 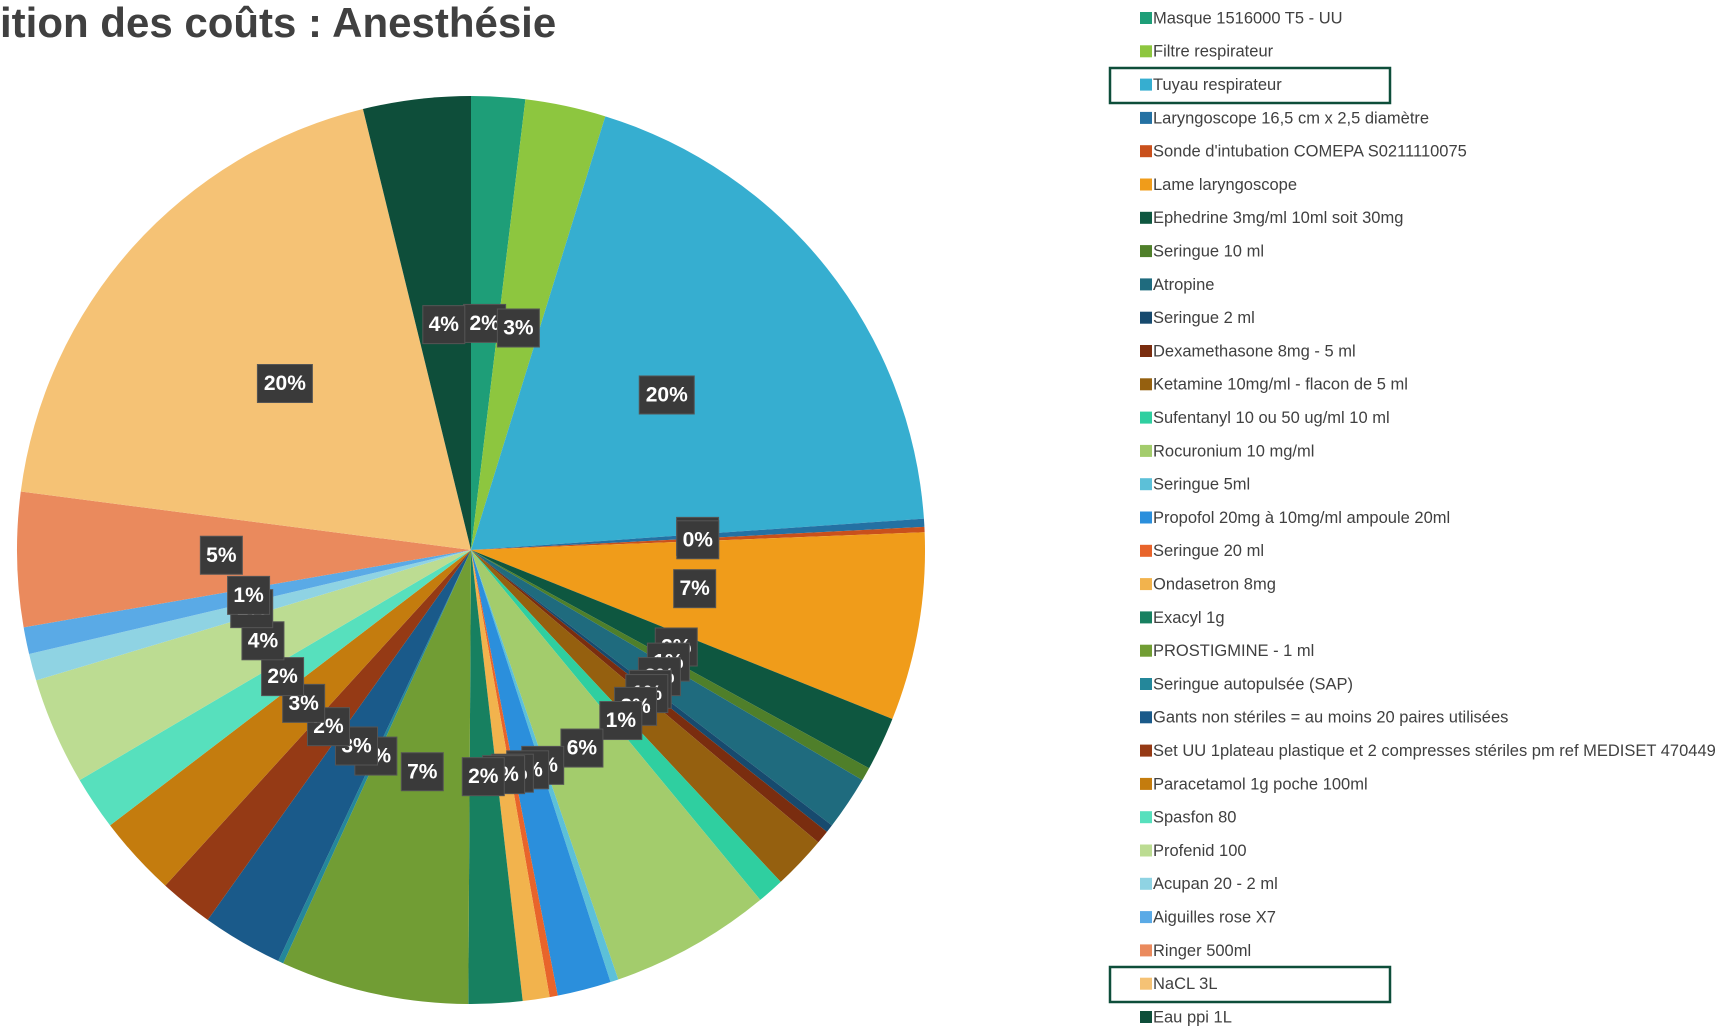 I want to click on legend-label: NaCL 3L, so click(x=1185, y=984).